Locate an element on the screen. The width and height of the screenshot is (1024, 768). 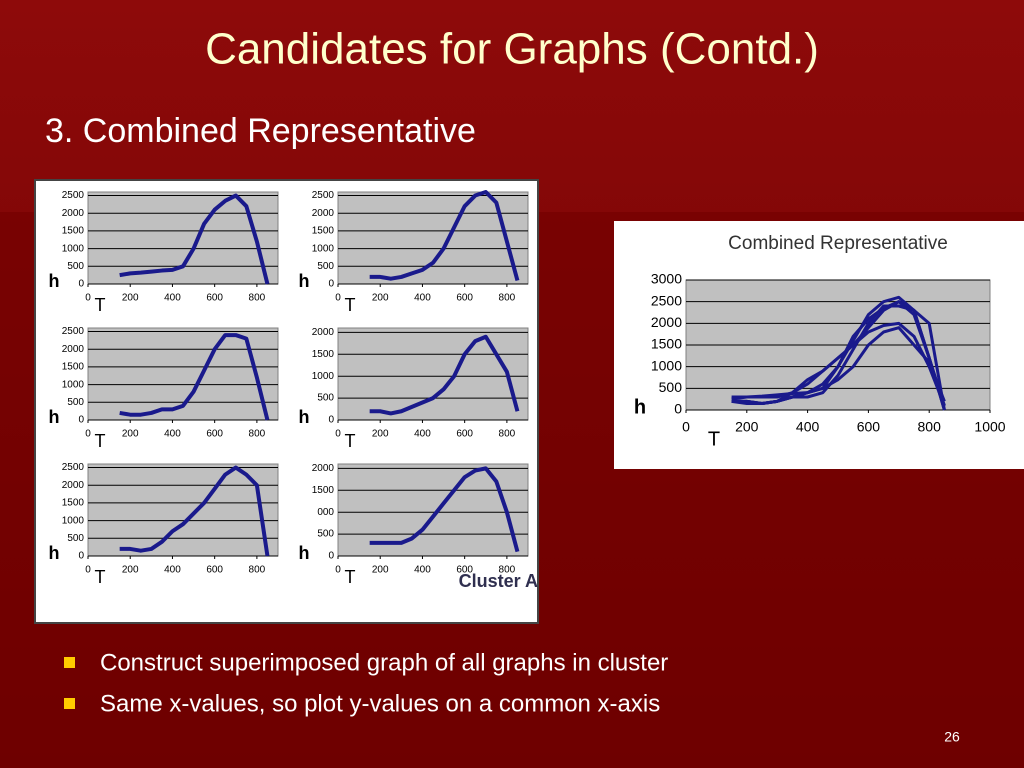
slide-subtitle: 3. Combined Representative is located at coordinates (260, 131).